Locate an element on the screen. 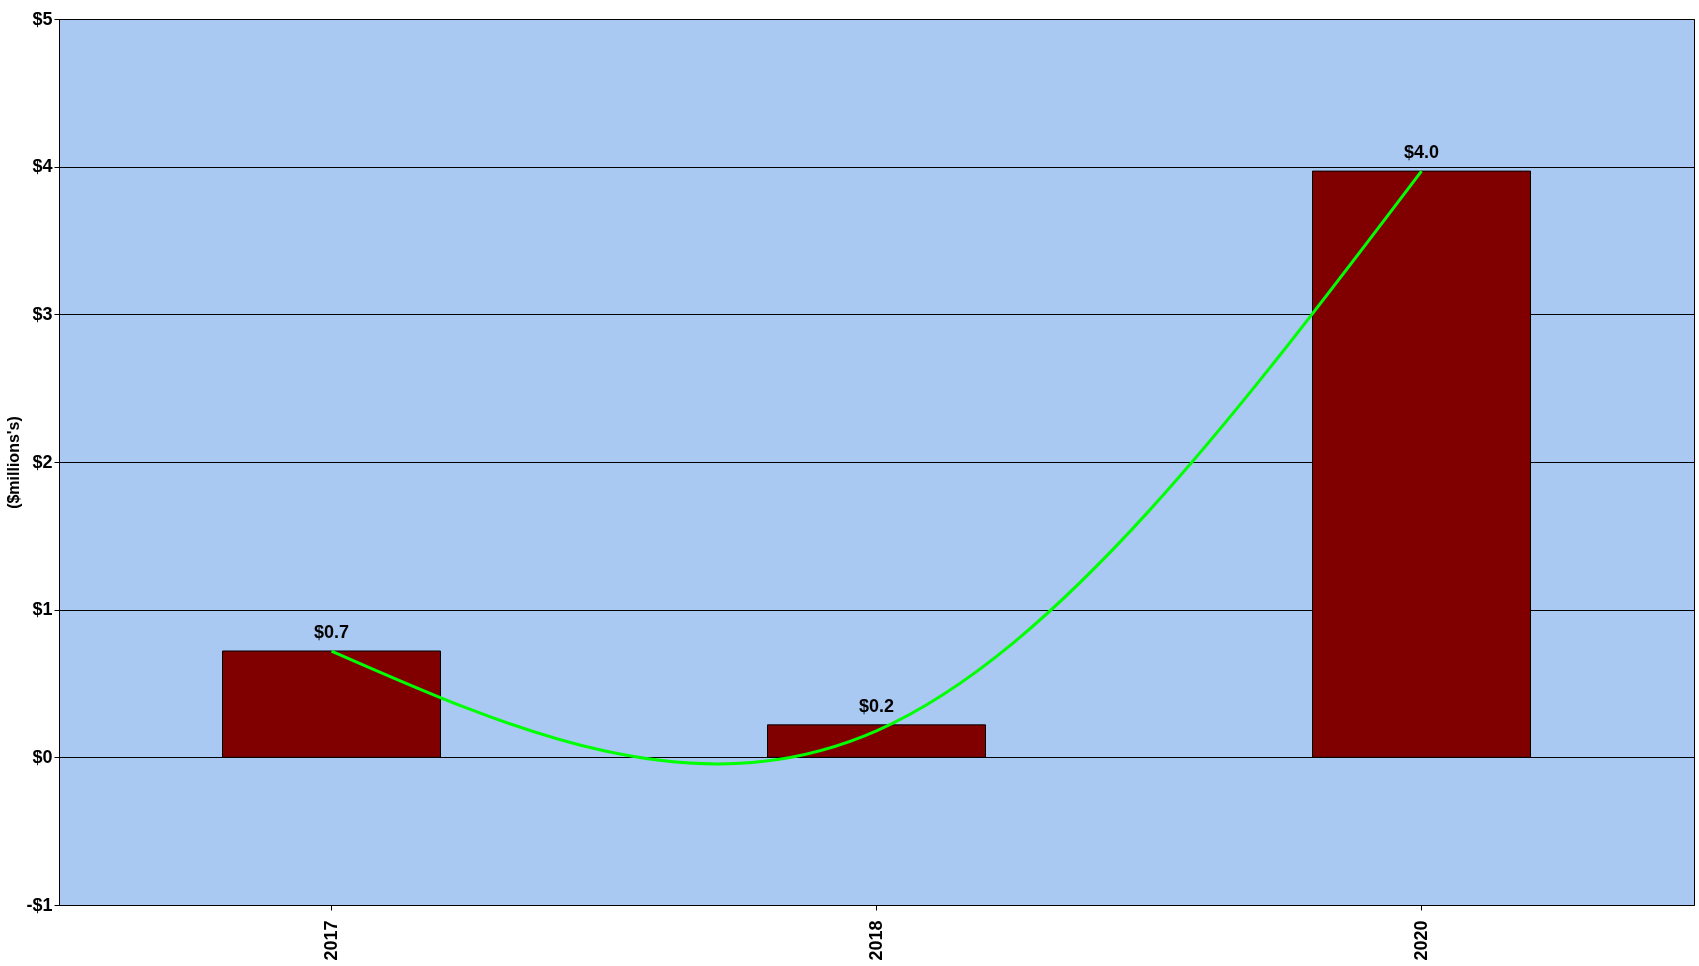 This screenshot has height=966, width=1699. data-label: $4.0 is located at coordinates (1421, 152).